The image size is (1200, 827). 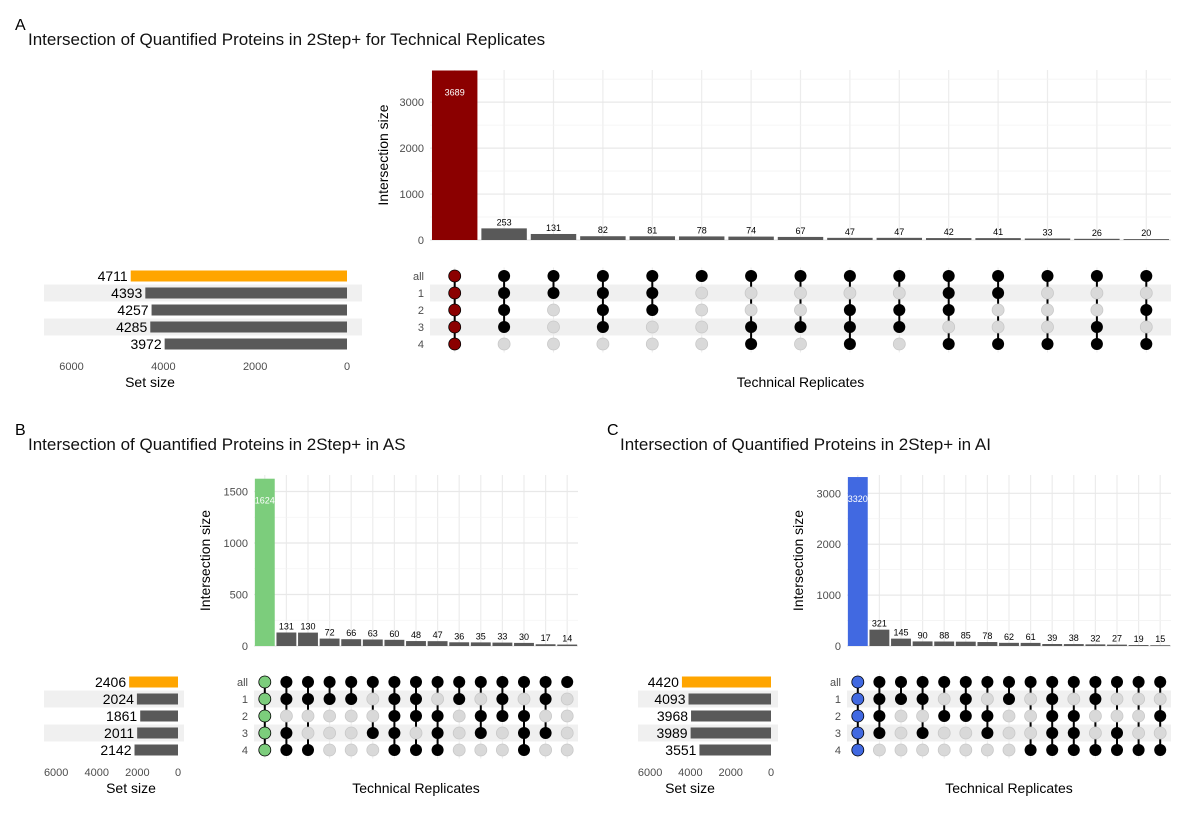 I want to click on intersection-value-label: 32, so click(x=1095, y=638).